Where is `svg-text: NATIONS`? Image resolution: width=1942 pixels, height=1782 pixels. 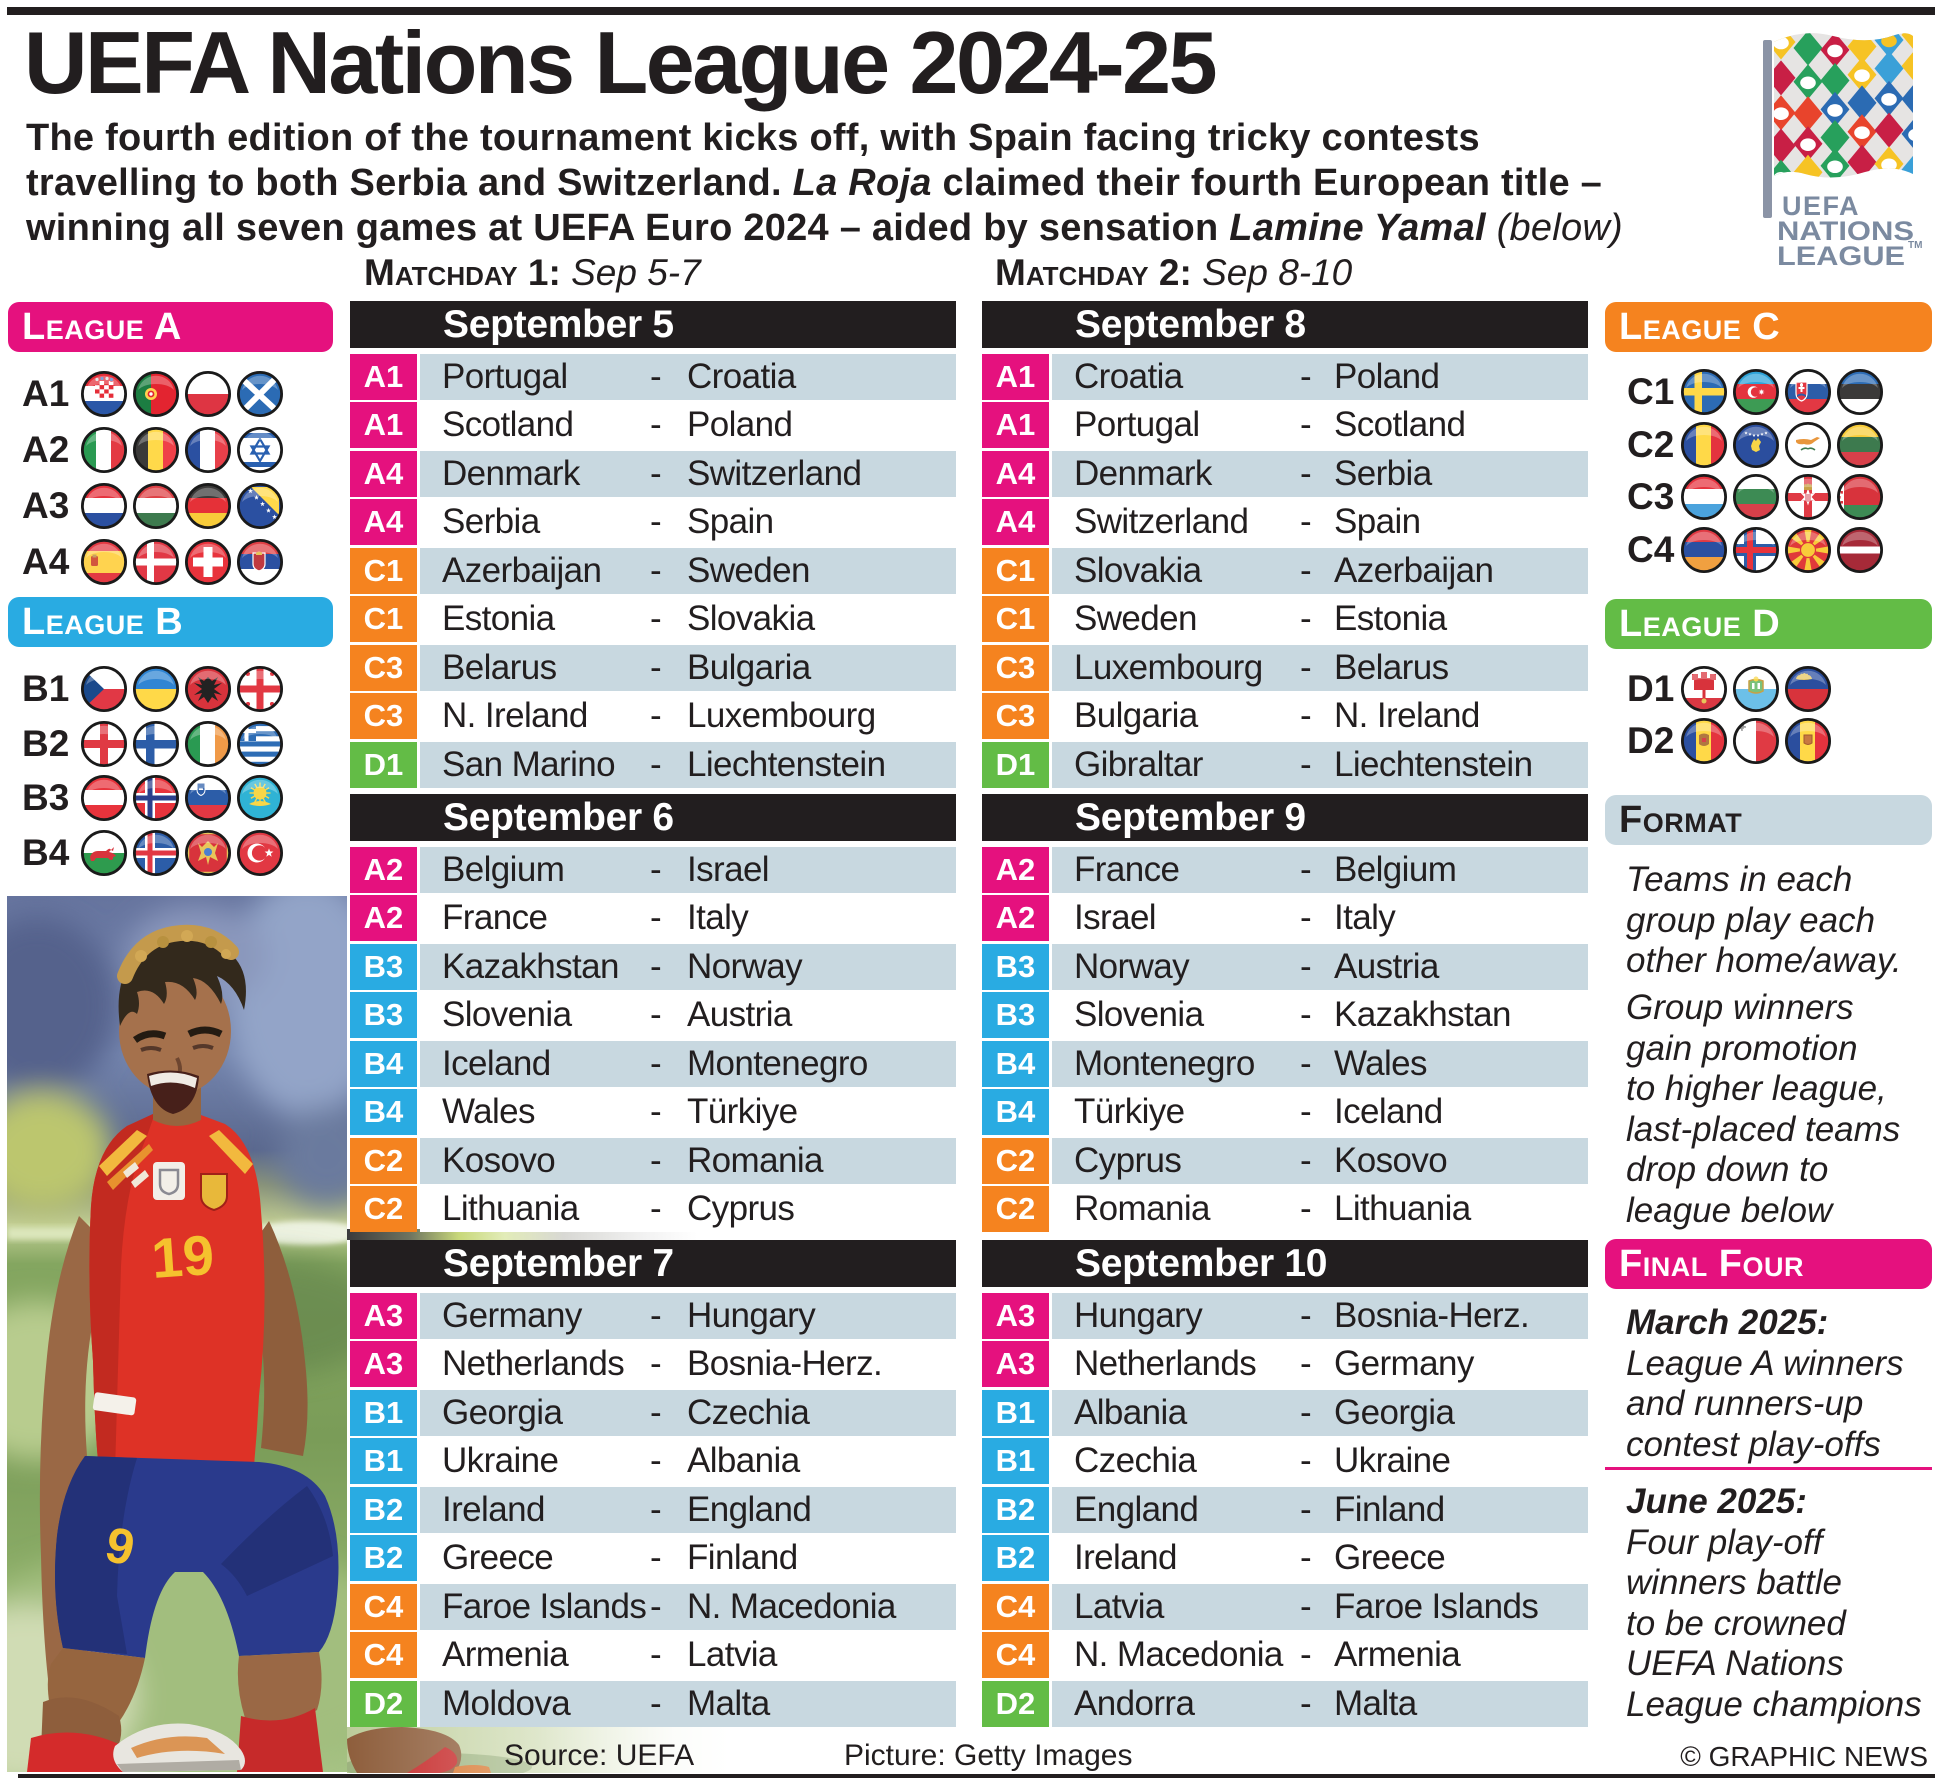
svg-text: NATIONS is located at coordinates (1845, 231).